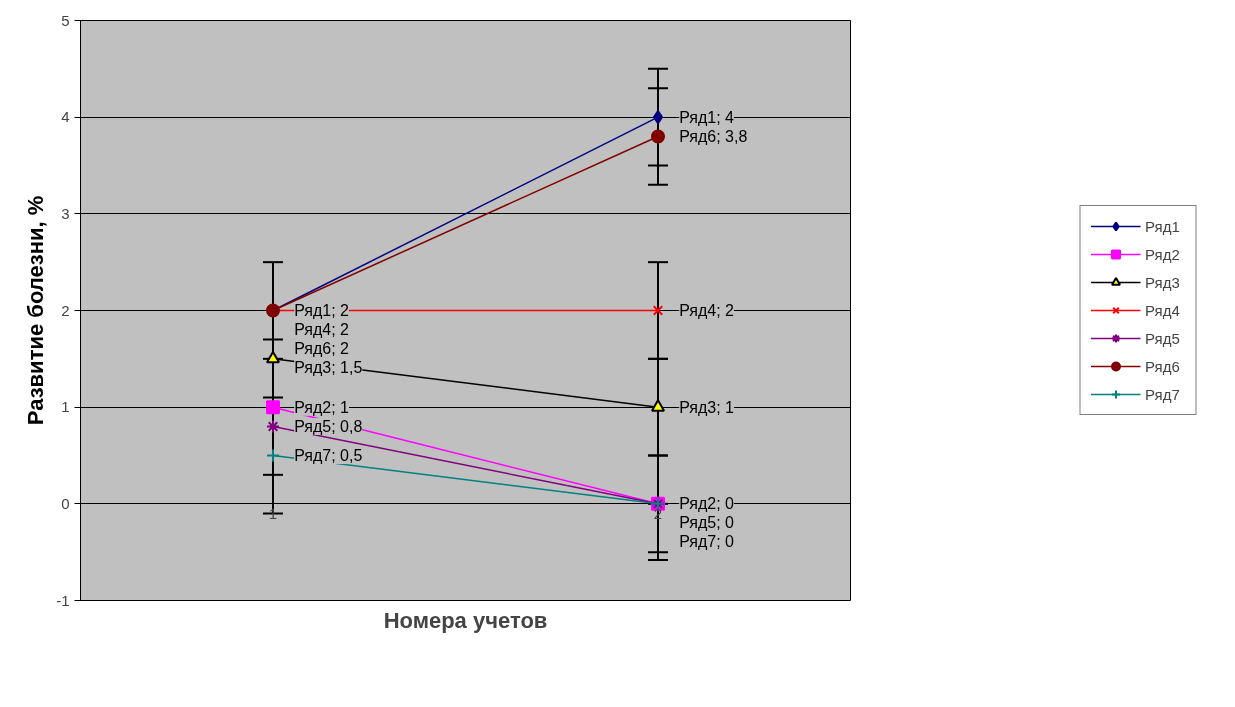  What do you see at coordinates (1163, 338) in the screenshot?
I see `legend-label: Ряд5` at bounding box center [1163, 338].